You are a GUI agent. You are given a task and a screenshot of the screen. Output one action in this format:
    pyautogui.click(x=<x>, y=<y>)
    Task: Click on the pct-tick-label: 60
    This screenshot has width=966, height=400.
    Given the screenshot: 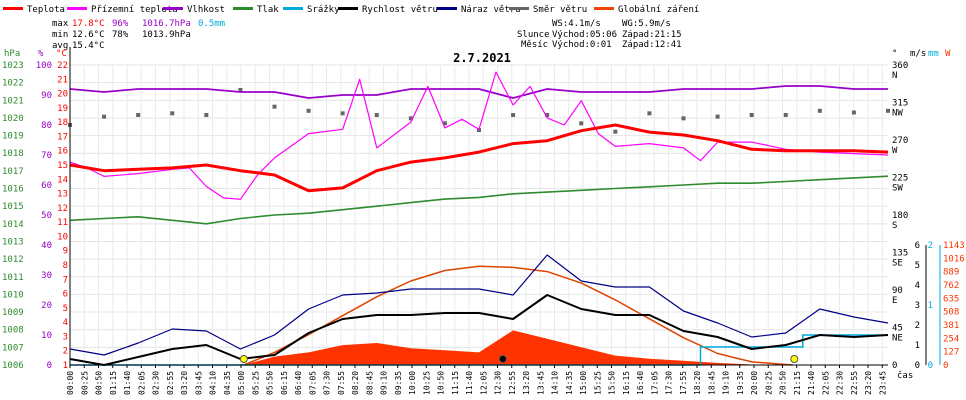 What is the action you would take?
    pyautogui.click(x=46, y=186)
    